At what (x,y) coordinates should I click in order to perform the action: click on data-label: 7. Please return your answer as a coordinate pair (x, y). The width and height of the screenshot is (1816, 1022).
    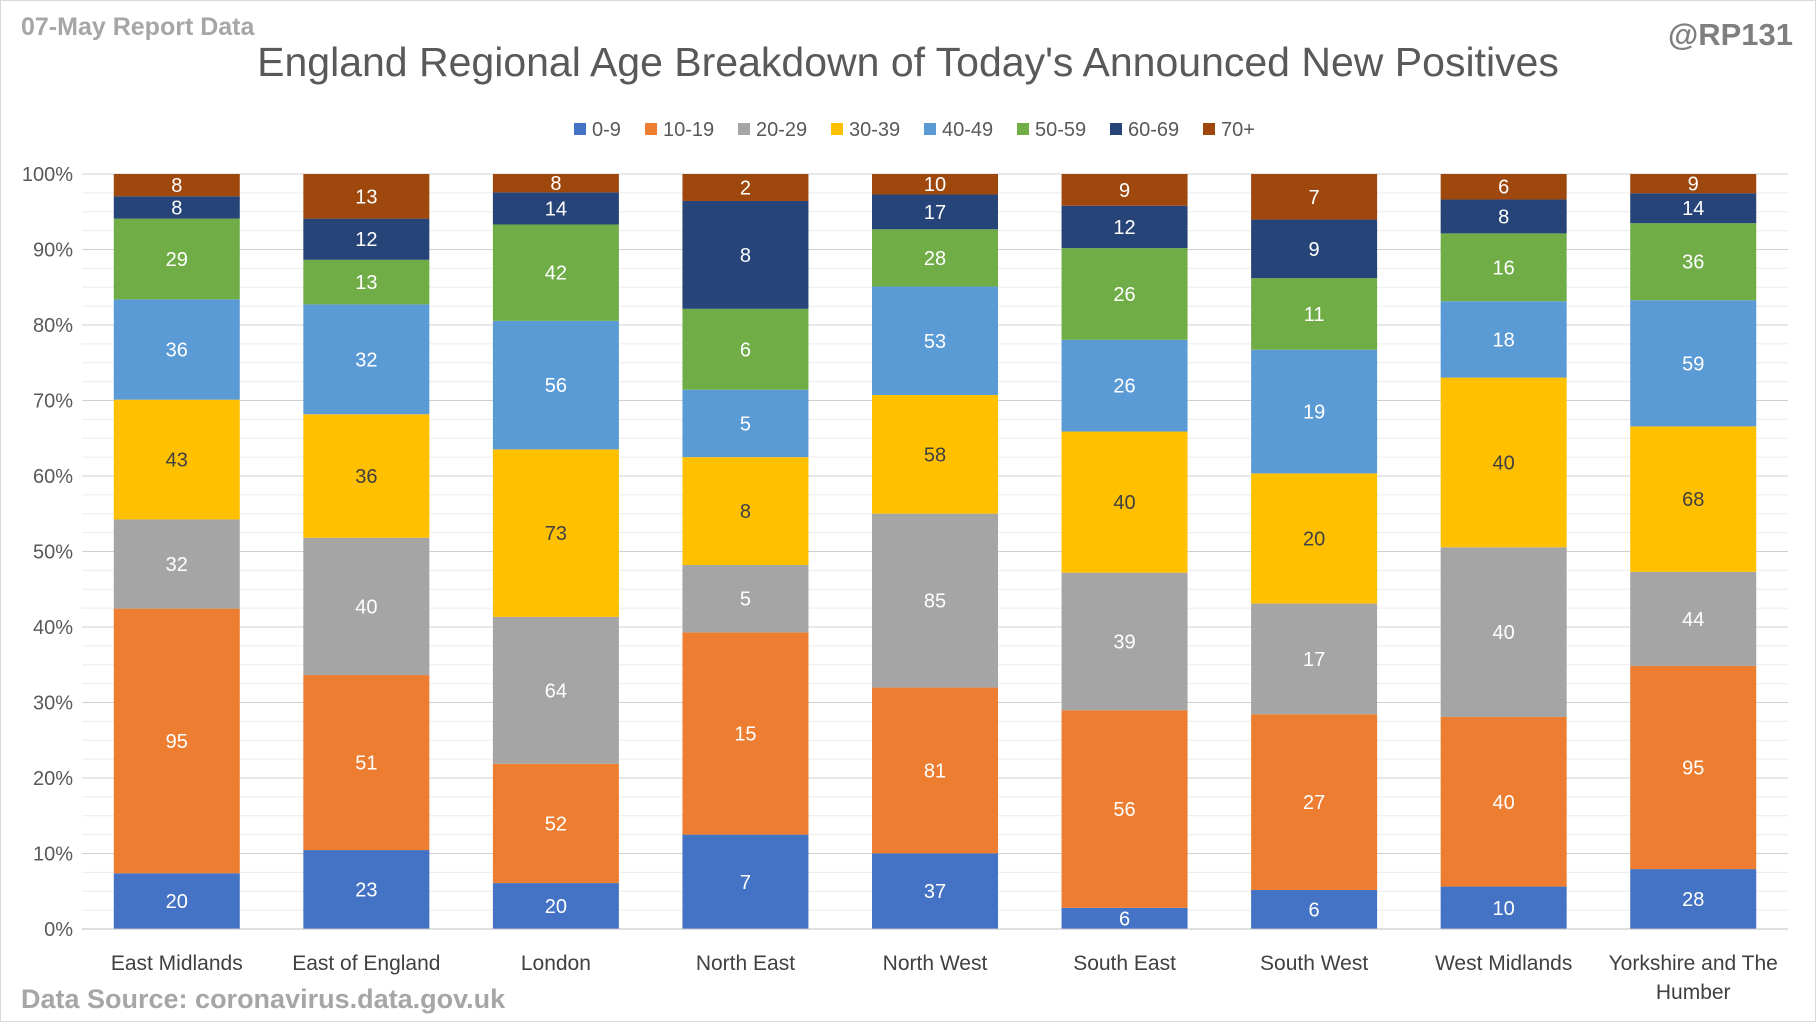
    Looking at the image, I should click on (1314, 198).